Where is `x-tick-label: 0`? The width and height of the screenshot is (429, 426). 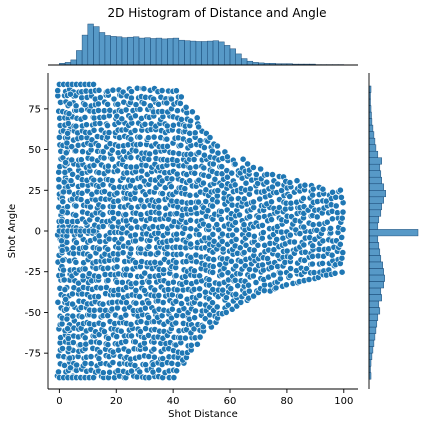 x-tick-label: 0 is located at coordinates (59, 401).